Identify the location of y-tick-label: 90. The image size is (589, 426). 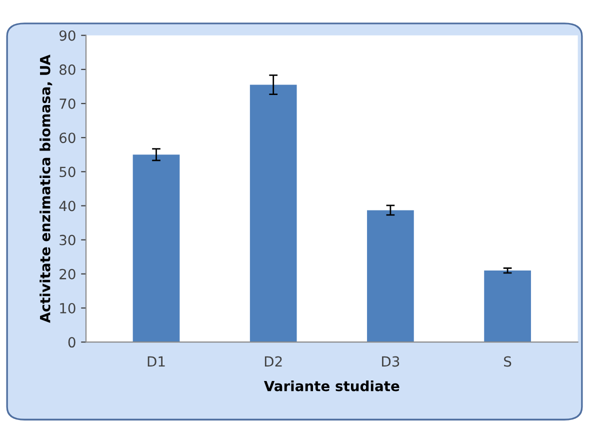
(67, 35).